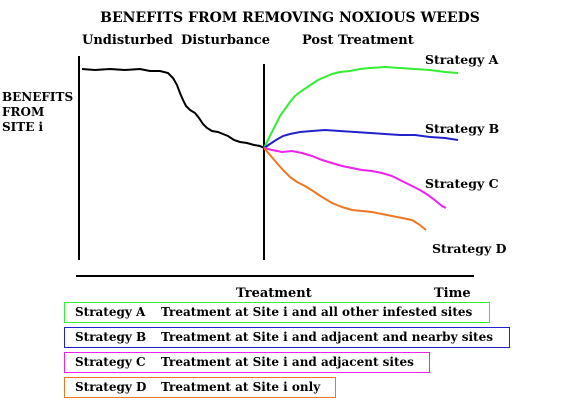  Describe the element at coordinates (287, 362) in the screenshot. I see `legend-strategy-c-text: Treatment at Site i and adjacent sites` at that location.